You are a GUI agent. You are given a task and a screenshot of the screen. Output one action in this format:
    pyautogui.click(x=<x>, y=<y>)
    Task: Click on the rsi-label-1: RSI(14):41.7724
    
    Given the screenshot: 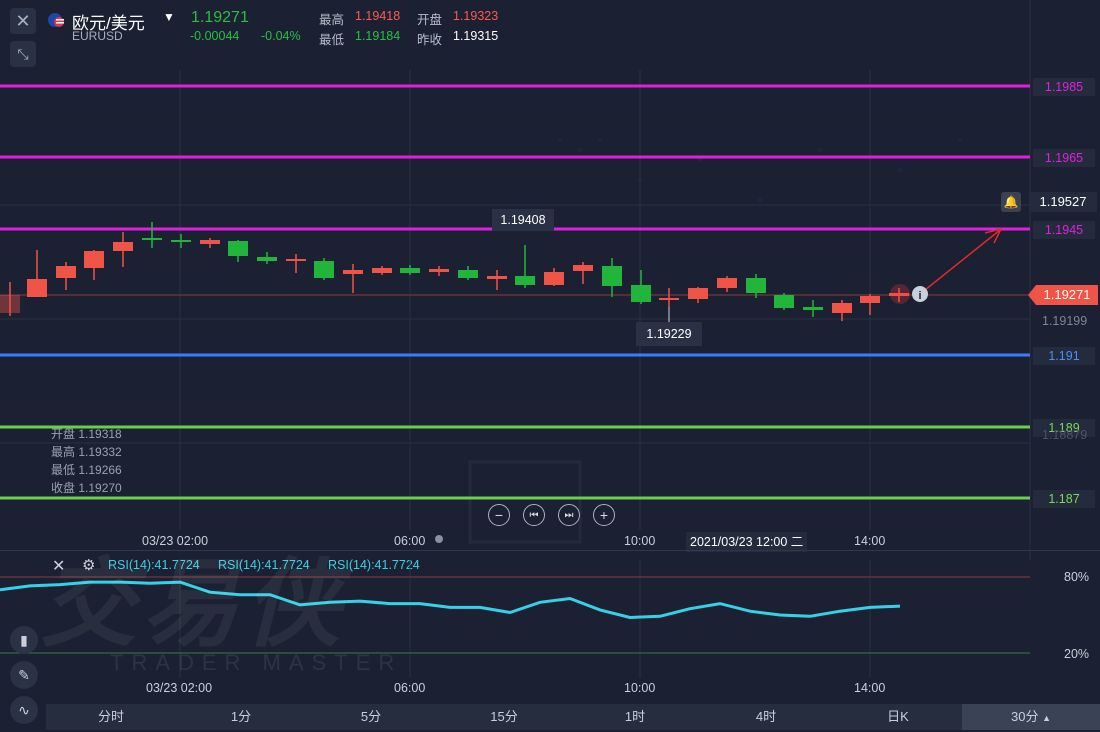 What is the action you would take?
    pyautogui.click(x=154, y=565)
    